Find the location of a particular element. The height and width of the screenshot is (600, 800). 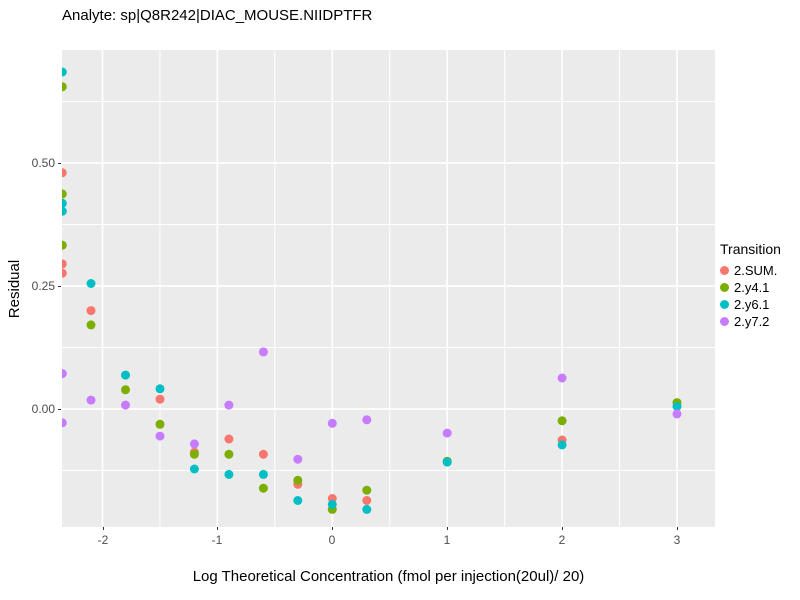

legend-item: 2.y6.1 is located at coordinates (750, 304).